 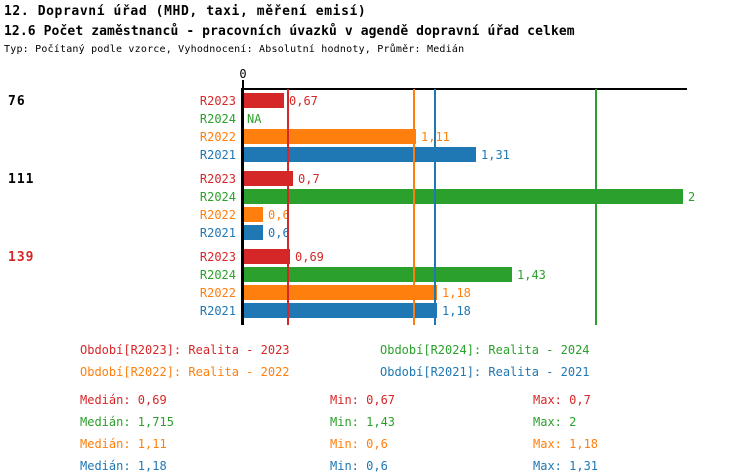 I want to click on x-axis-zero-tick, so click(x=243, y=84).